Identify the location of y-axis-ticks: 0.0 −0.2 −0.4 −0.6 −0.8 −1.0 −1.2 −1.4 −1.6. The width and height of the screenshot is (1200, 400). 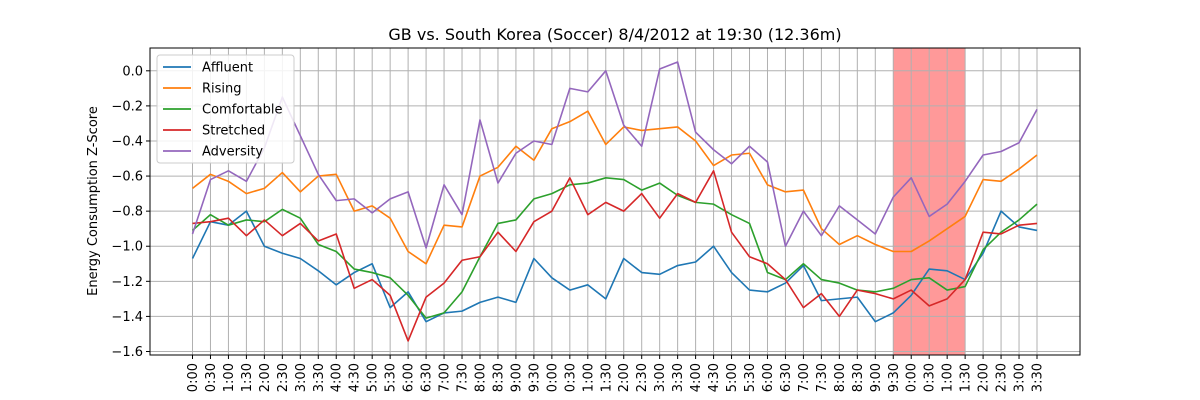
(130, 212).